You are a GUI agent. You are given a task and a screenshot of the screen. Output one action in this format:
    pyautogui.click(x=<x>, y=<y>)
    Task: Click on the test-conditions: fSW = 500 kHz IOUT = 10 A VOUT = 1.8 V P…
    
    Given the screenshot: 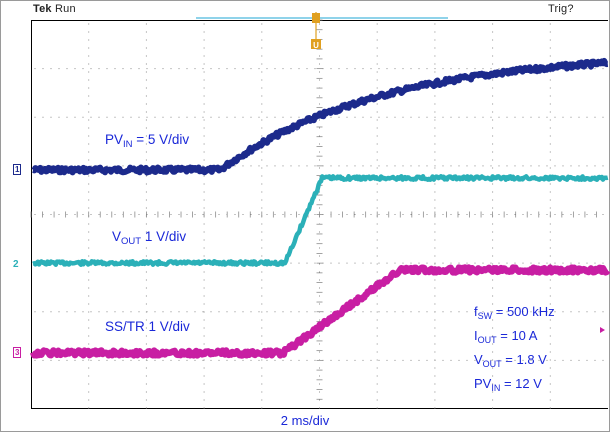 What is the action you would take?
    pyautogui.click(x=514, y=350)
    